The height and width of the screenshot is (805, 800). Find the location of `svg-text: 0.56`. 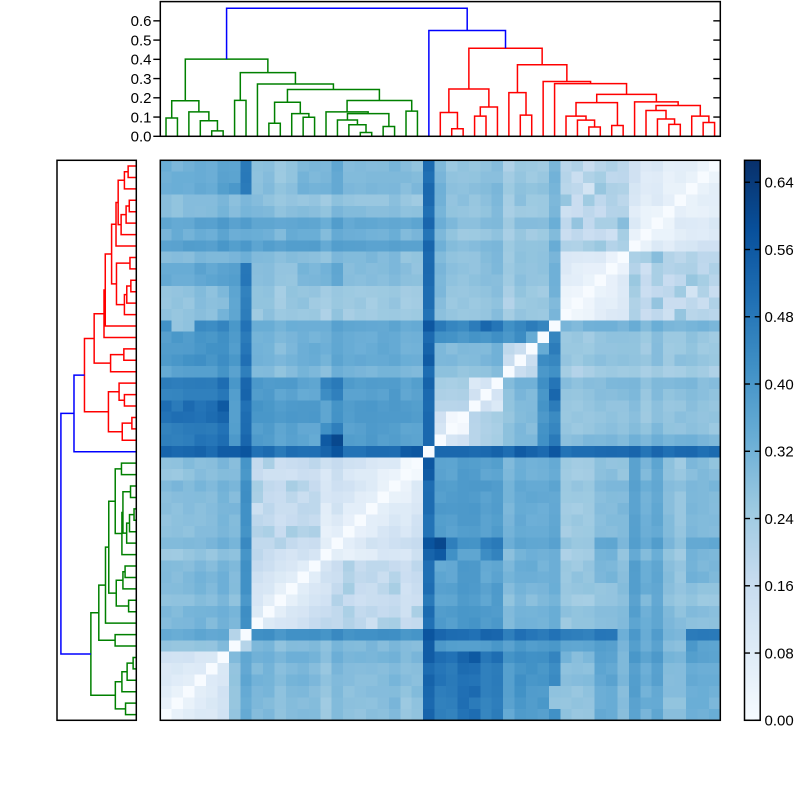

svg-text: 0.56 is located at coordinates (779, 250).